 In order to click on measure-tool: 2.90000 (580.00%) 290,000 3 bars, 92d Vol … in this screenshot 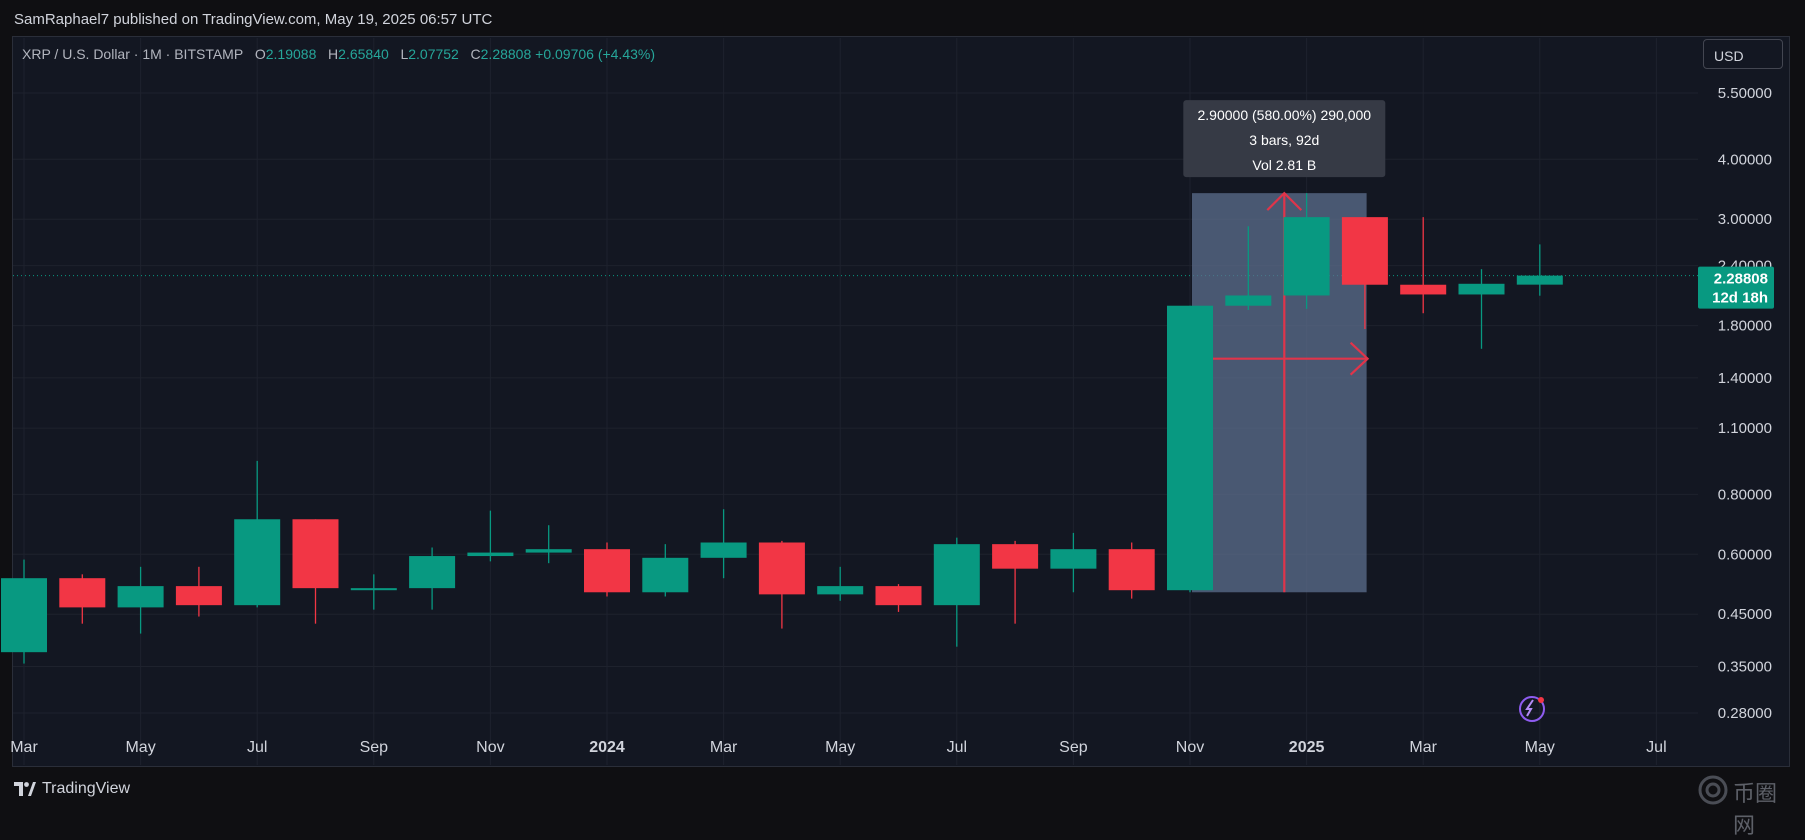, I will do `click(1284, 346)`.